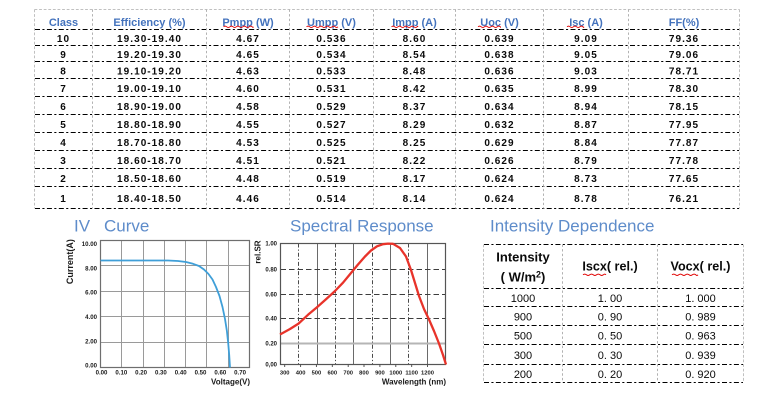 This screenshot has width=778, height=406. I want to click on svg-text: 6.00, so click(91, 293).